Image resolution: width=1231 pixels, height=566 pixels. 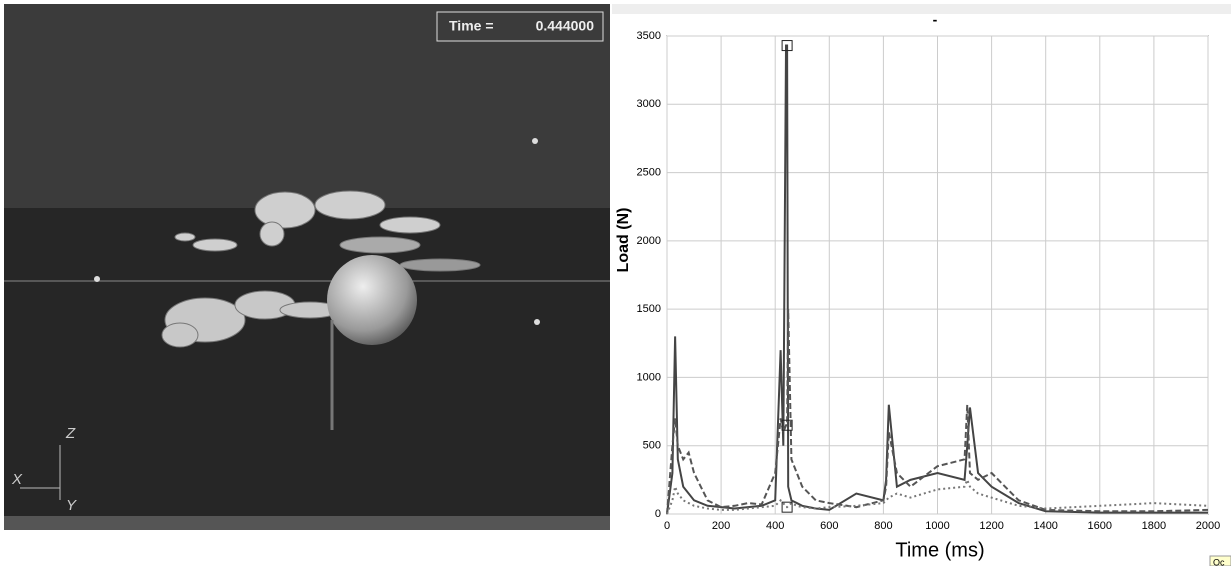 I want to click on axis-x: X, so click(x=17, y=479).